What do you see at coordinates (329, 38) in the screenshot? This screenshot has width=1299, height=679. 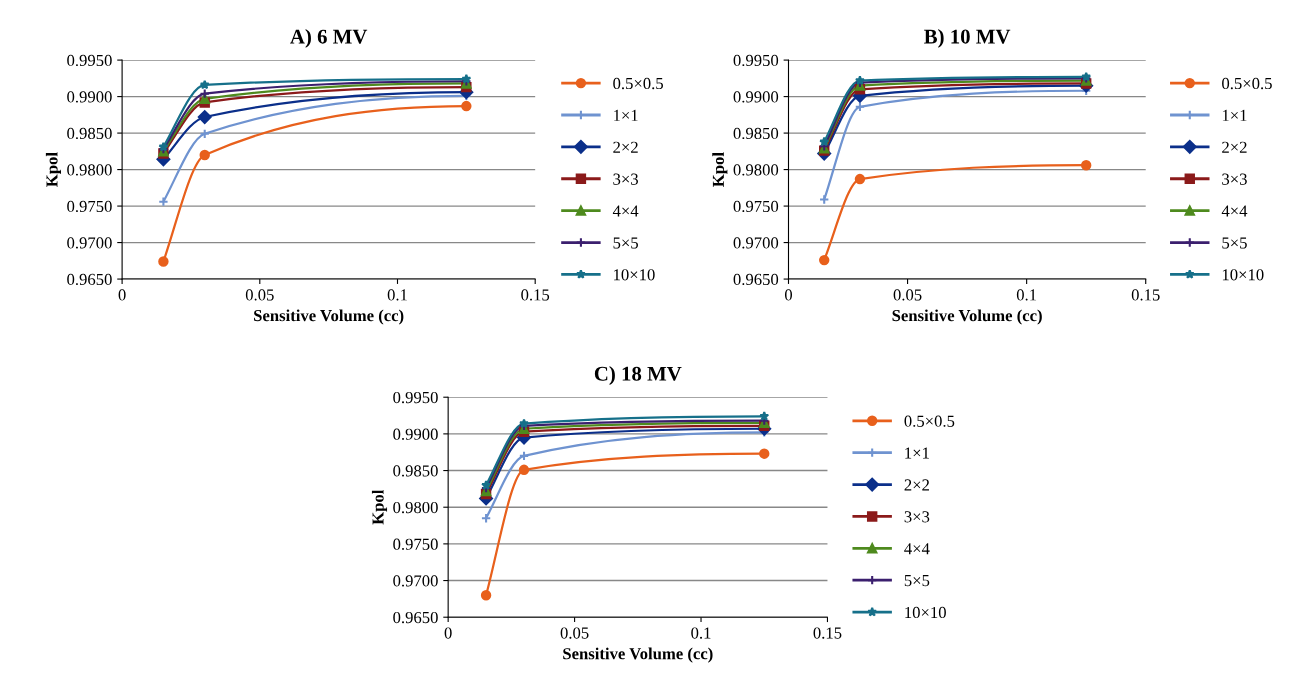 I see `chart-title: A) 6 MV` at bounding box center [329, 38].